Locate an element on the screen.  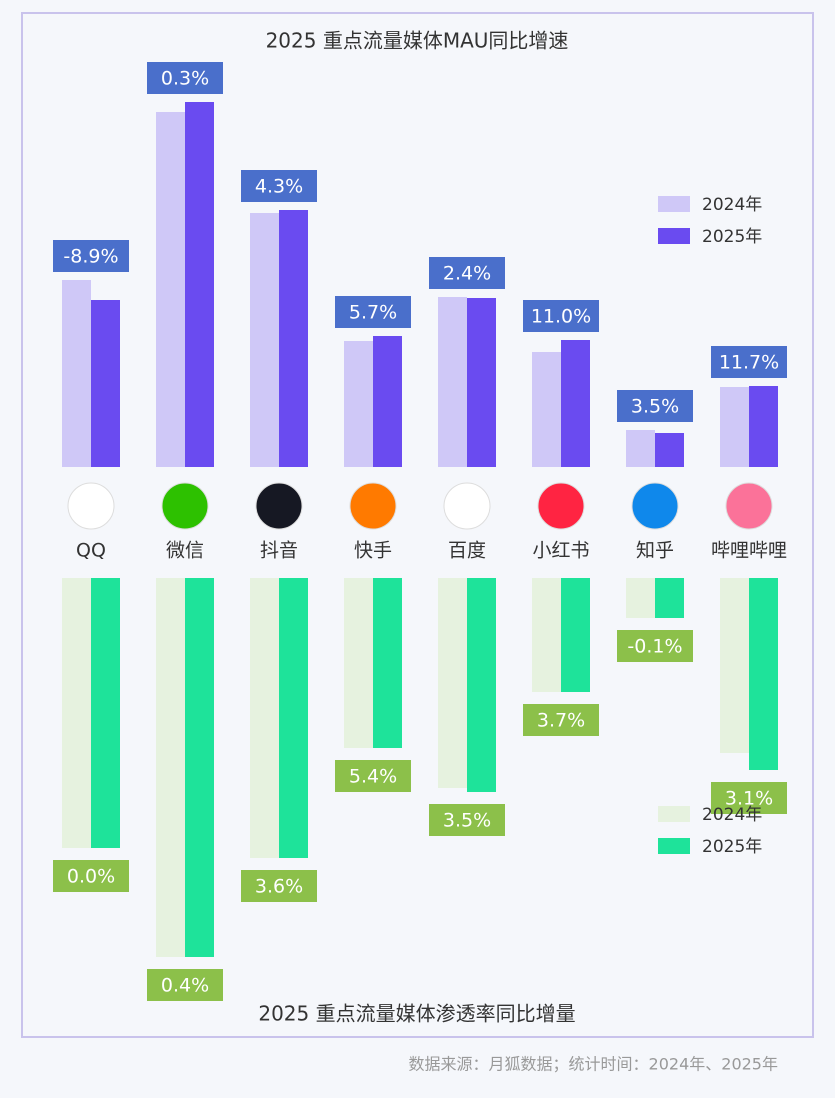
annotation: -8.9% is located at coordinates (90, 257).